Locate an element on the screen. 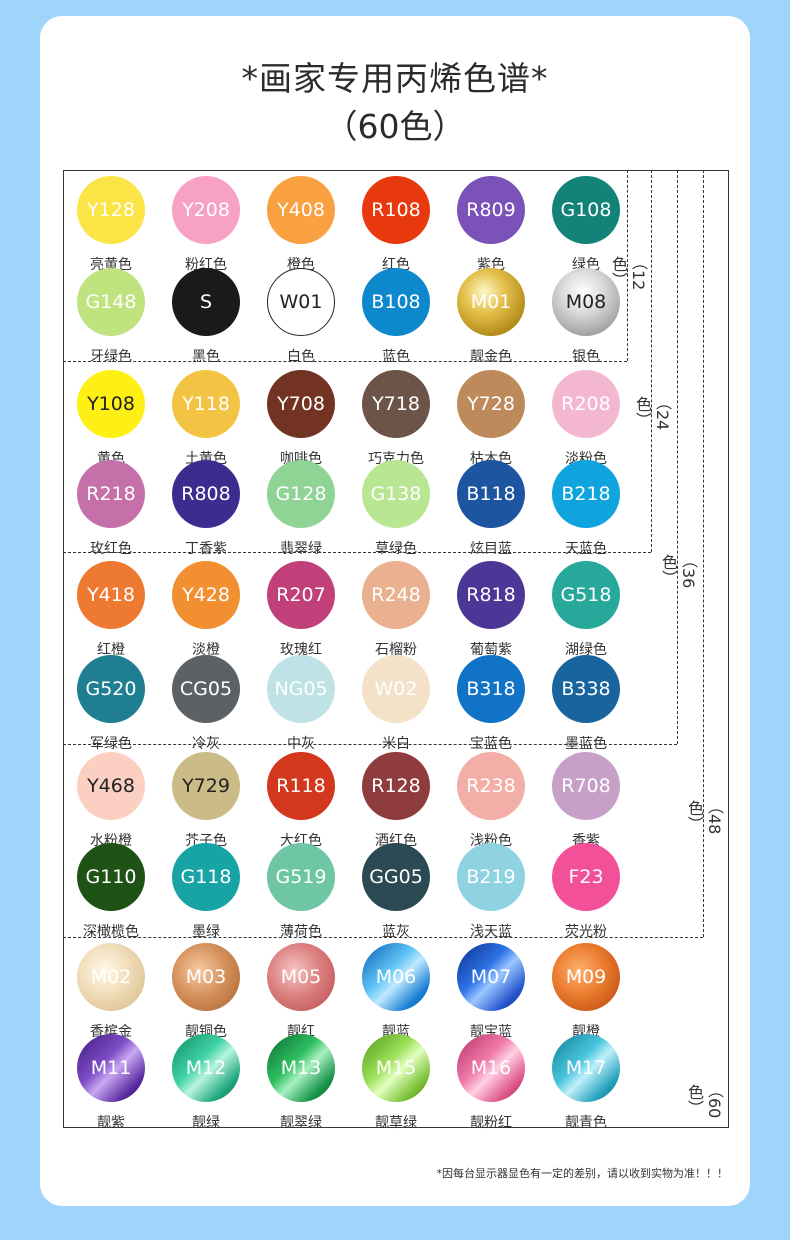 The width and height of the screenshot is (790, 1240). group-48-right-line is located at coordinates (703, 553).